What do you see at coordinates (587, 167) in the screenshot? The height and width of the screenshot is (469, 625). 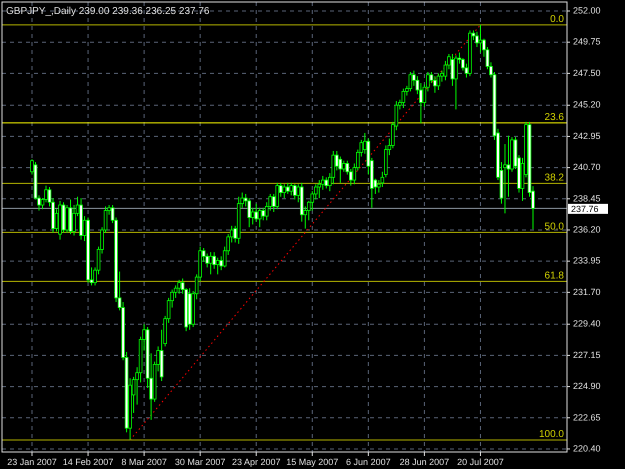 I see `y-tick-label: 240.70` at bounding box center [587, 167].